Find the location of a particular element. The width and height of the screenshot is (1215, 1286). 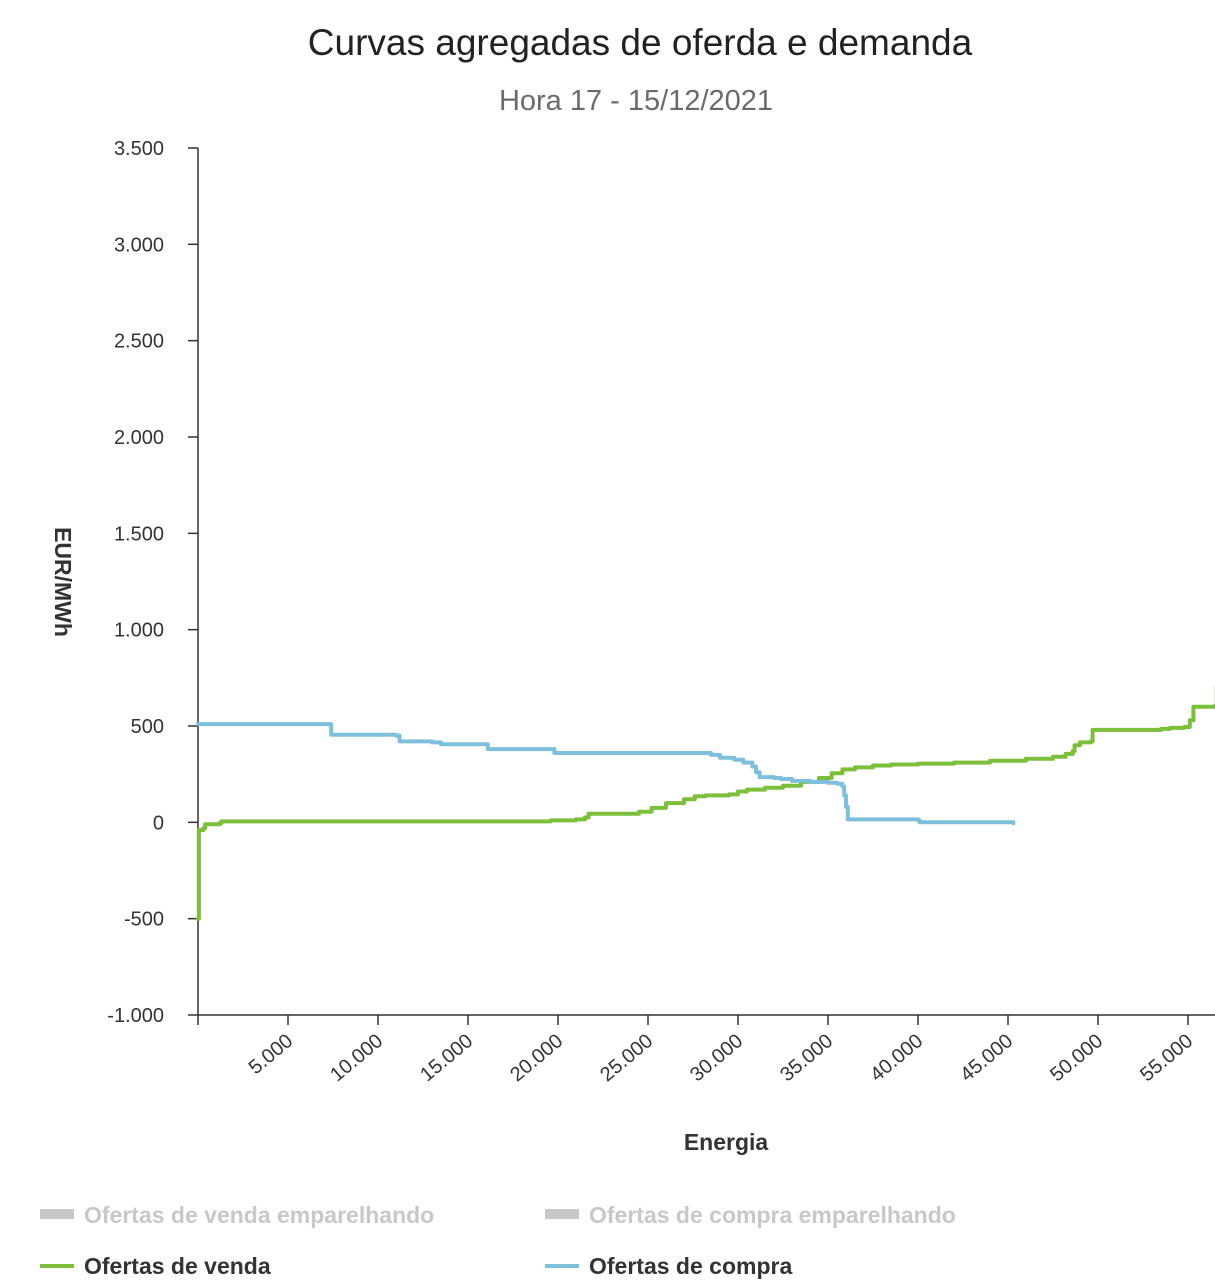

chart-subtitle: Hora 17 - 15/12/2021 is located at coordinates (636, 101).